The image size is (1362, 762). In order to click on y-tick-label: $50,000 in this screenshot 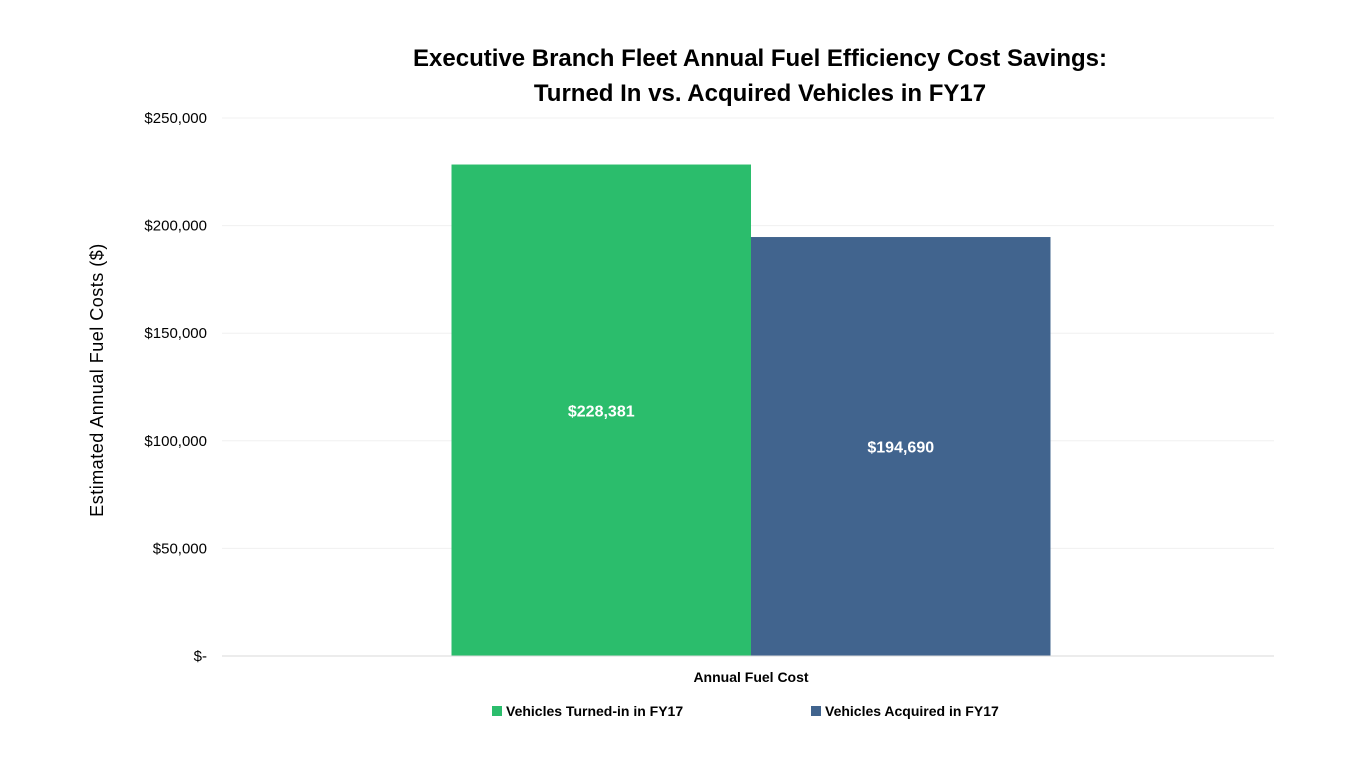, I will do `click(180, 548)`.